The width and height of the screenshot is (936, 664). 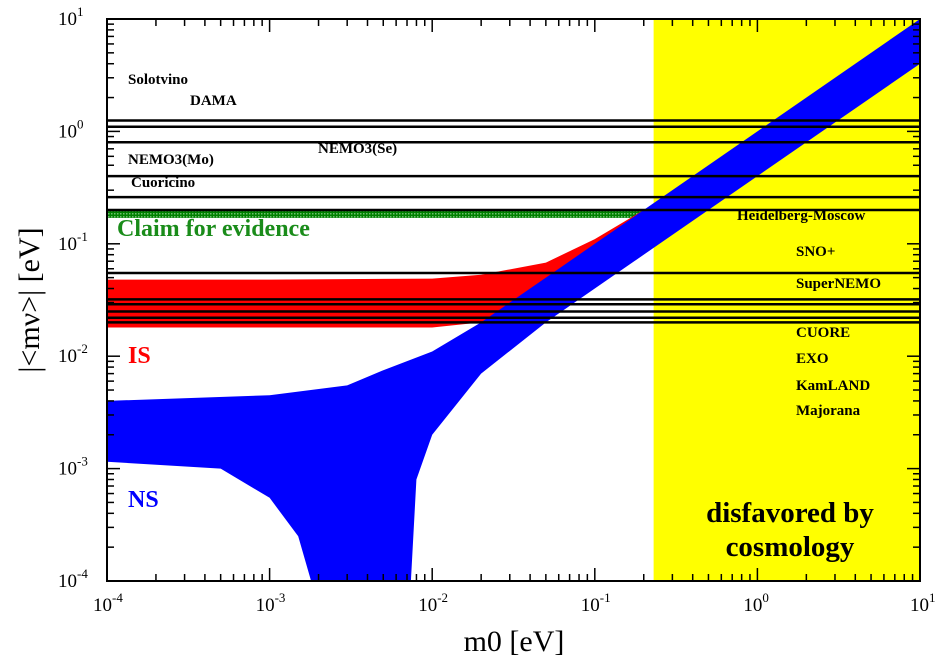 I want to click on ns-band-label: NS, so click(x=143, y=500).